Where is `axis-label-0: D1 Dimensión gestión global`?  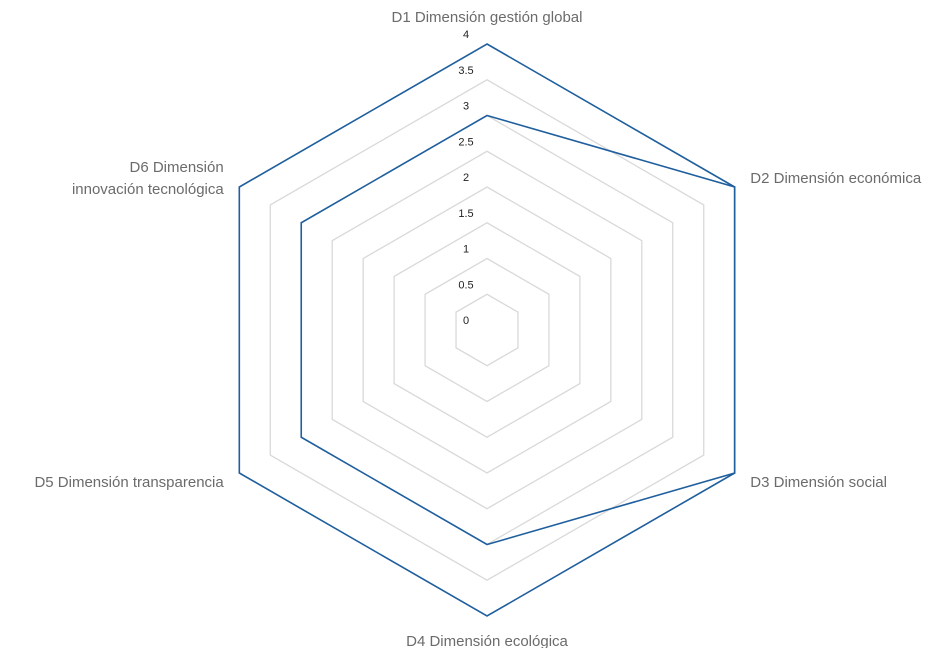
axis-label-0: D1 Dimensión gestión global is located at coordinates (487, 17).